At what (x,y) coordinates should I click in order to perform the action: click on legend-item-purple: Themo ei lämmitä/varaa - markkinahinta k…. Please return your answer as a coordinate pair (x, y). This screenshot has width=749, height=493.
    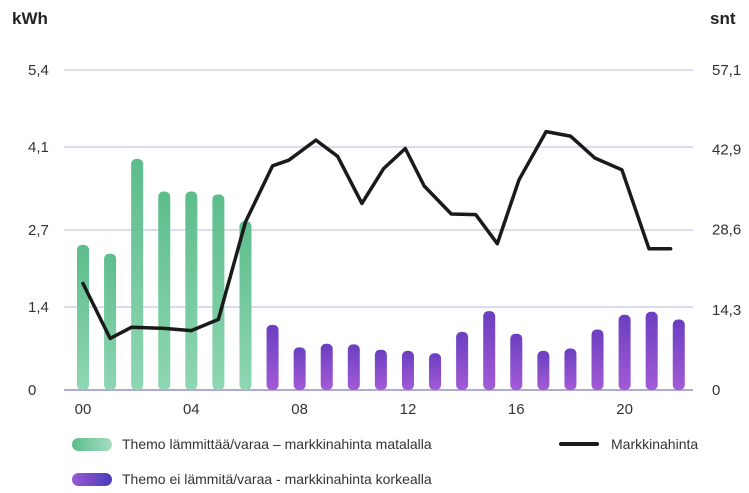
    Looking at the image, I should click on (252, 479).